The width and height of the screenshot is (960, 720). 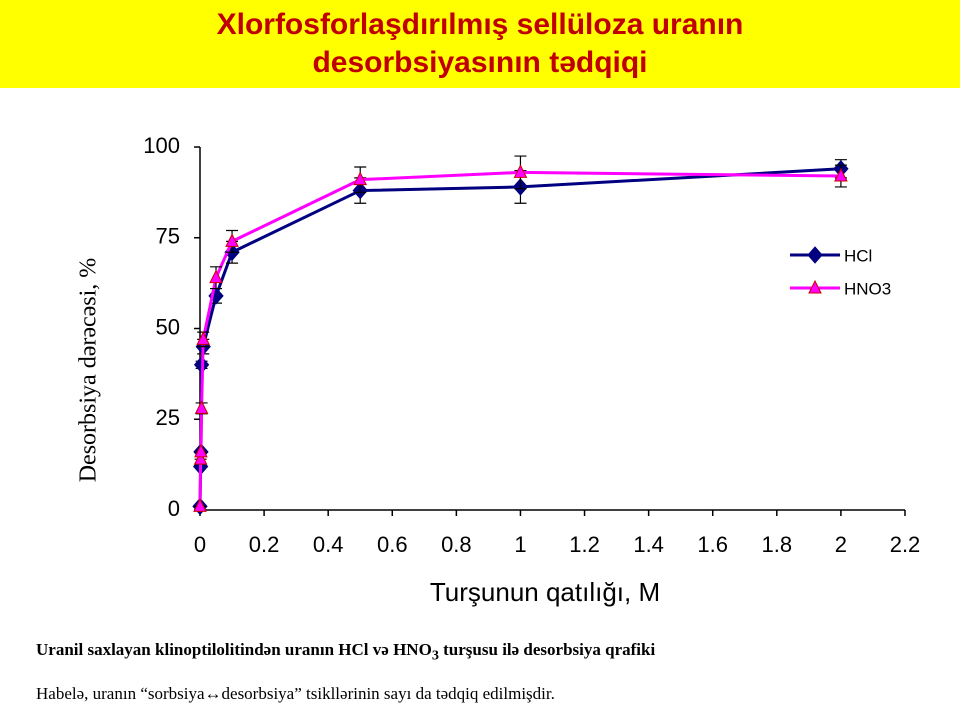 What do you see at coordinates (264, 544) in the screenshot?
I see `x-tick-label: 0.2` at bounding box center [264, 544].